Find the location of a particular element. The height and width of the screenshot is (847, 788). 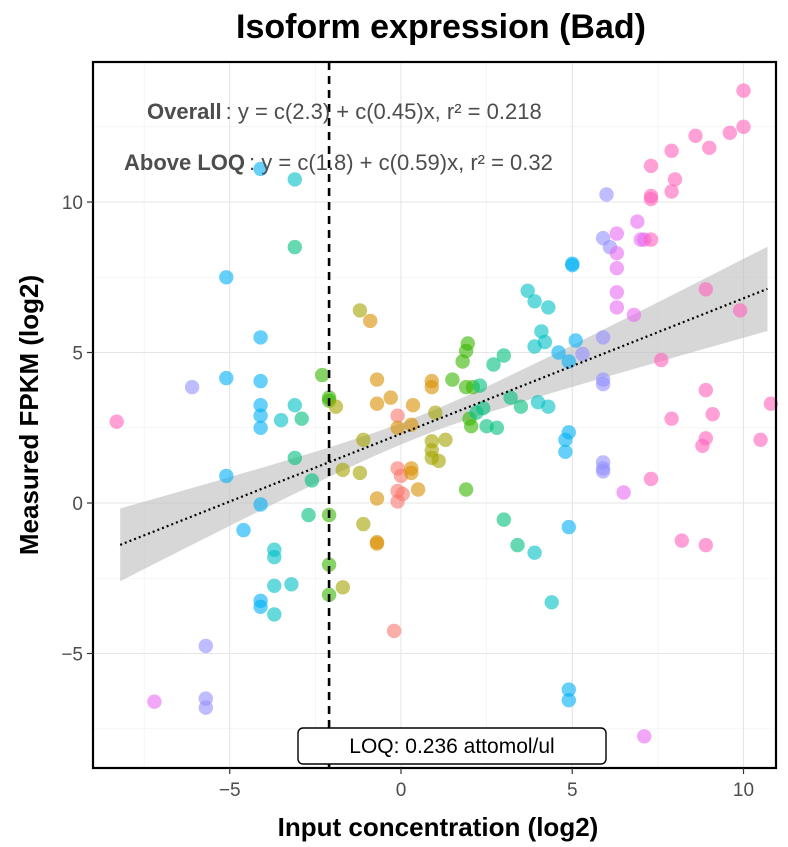

y-tick-label: 5 is located at coordinates (77, 354).